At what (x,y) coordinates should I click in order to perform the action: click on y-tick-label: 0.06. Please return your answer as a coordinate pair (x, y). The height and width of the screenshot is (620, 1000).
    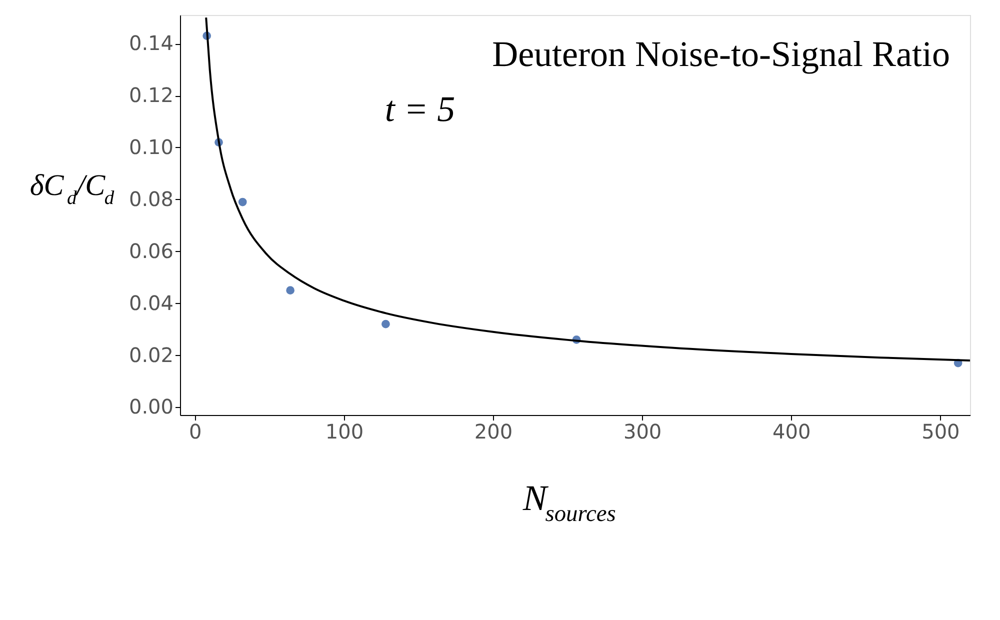
    Looking at the image, I should click on (151, 250).